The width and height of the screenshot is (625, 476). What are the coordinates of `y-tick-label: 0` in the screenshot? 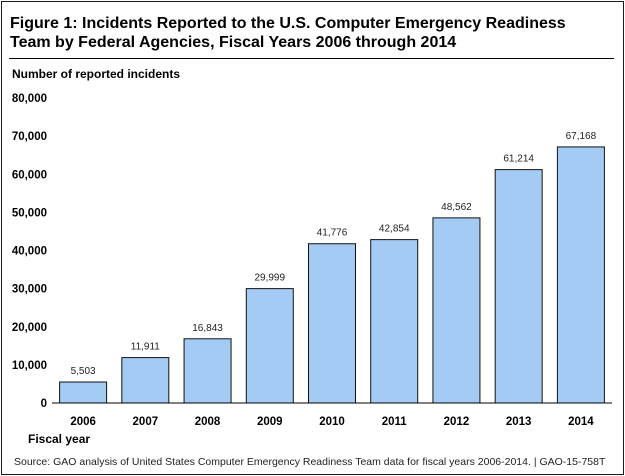 It's located at (44, 404).